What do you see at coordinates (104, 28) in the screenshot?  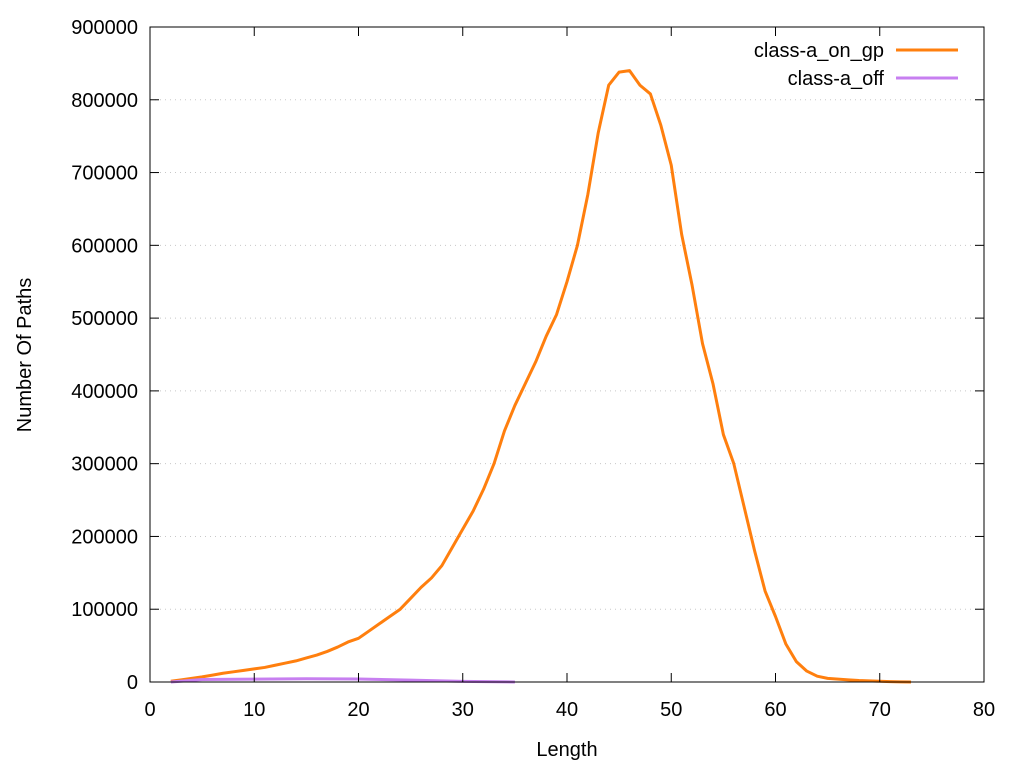 I see `y-tick-label: 900000` at bounding box center [104, 28].